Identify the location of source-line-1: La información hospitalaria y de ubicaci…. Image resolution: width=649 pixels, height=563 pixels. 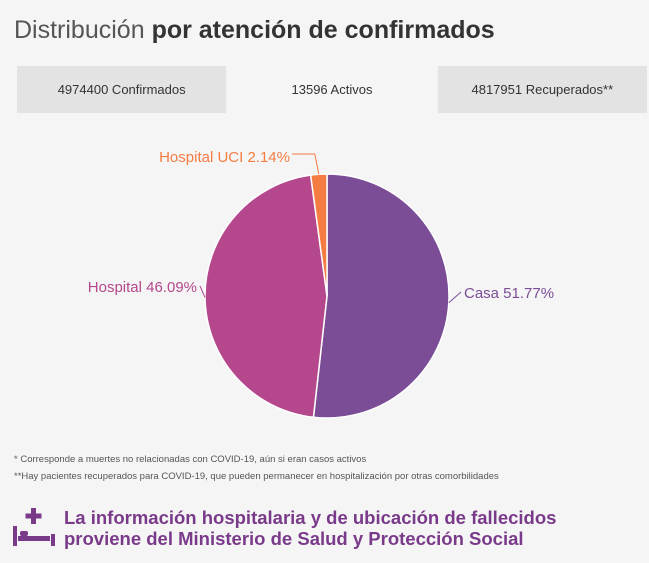
(310, 517).